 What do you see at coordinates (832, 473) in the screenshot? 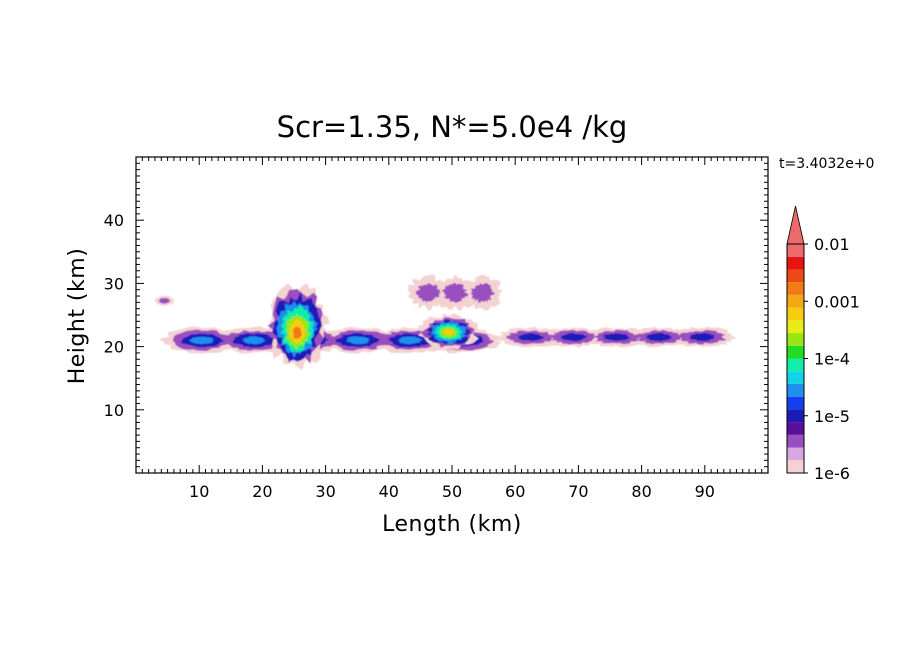
I see `colorbar-tick-label: 1e-6` at bounding box center [832, 473].